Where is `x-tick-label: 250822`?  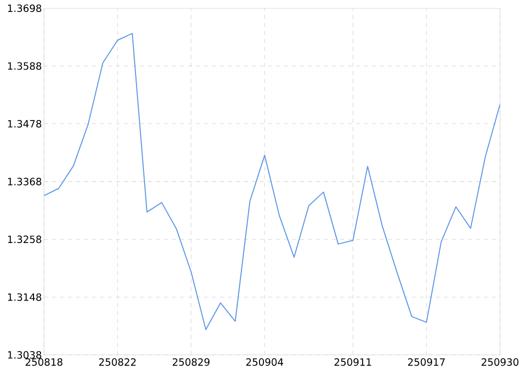
x-tick-label: 250822 is located at coordinates (117, 362).